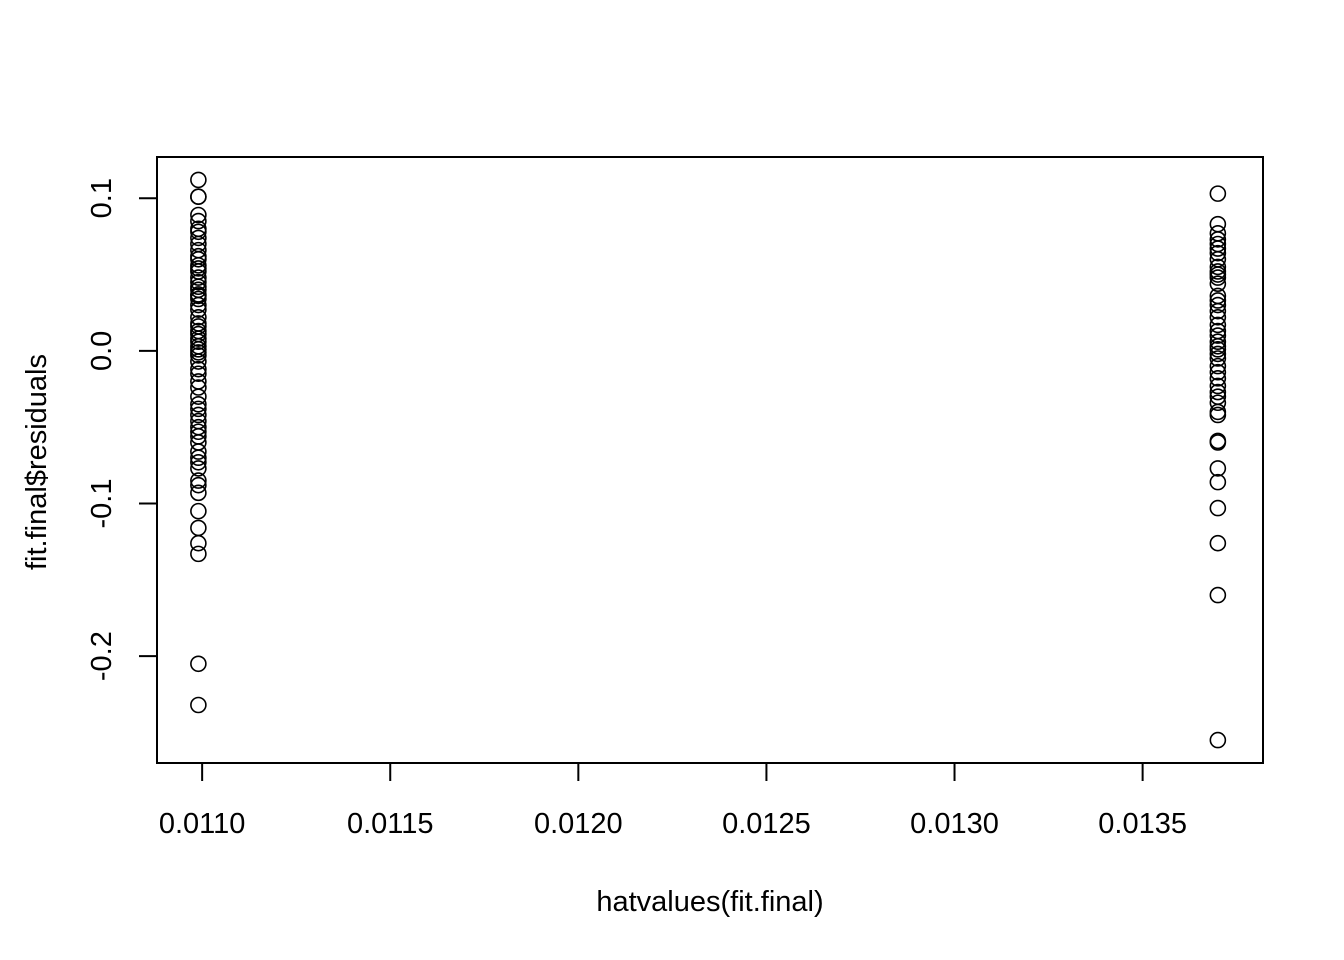 The width and height of the screenshot is (1344, 960). I want to click on x-axis: 0.0110 0.0115 0.0120 0.0125 0.0130 0.0135, so click(673, 801).